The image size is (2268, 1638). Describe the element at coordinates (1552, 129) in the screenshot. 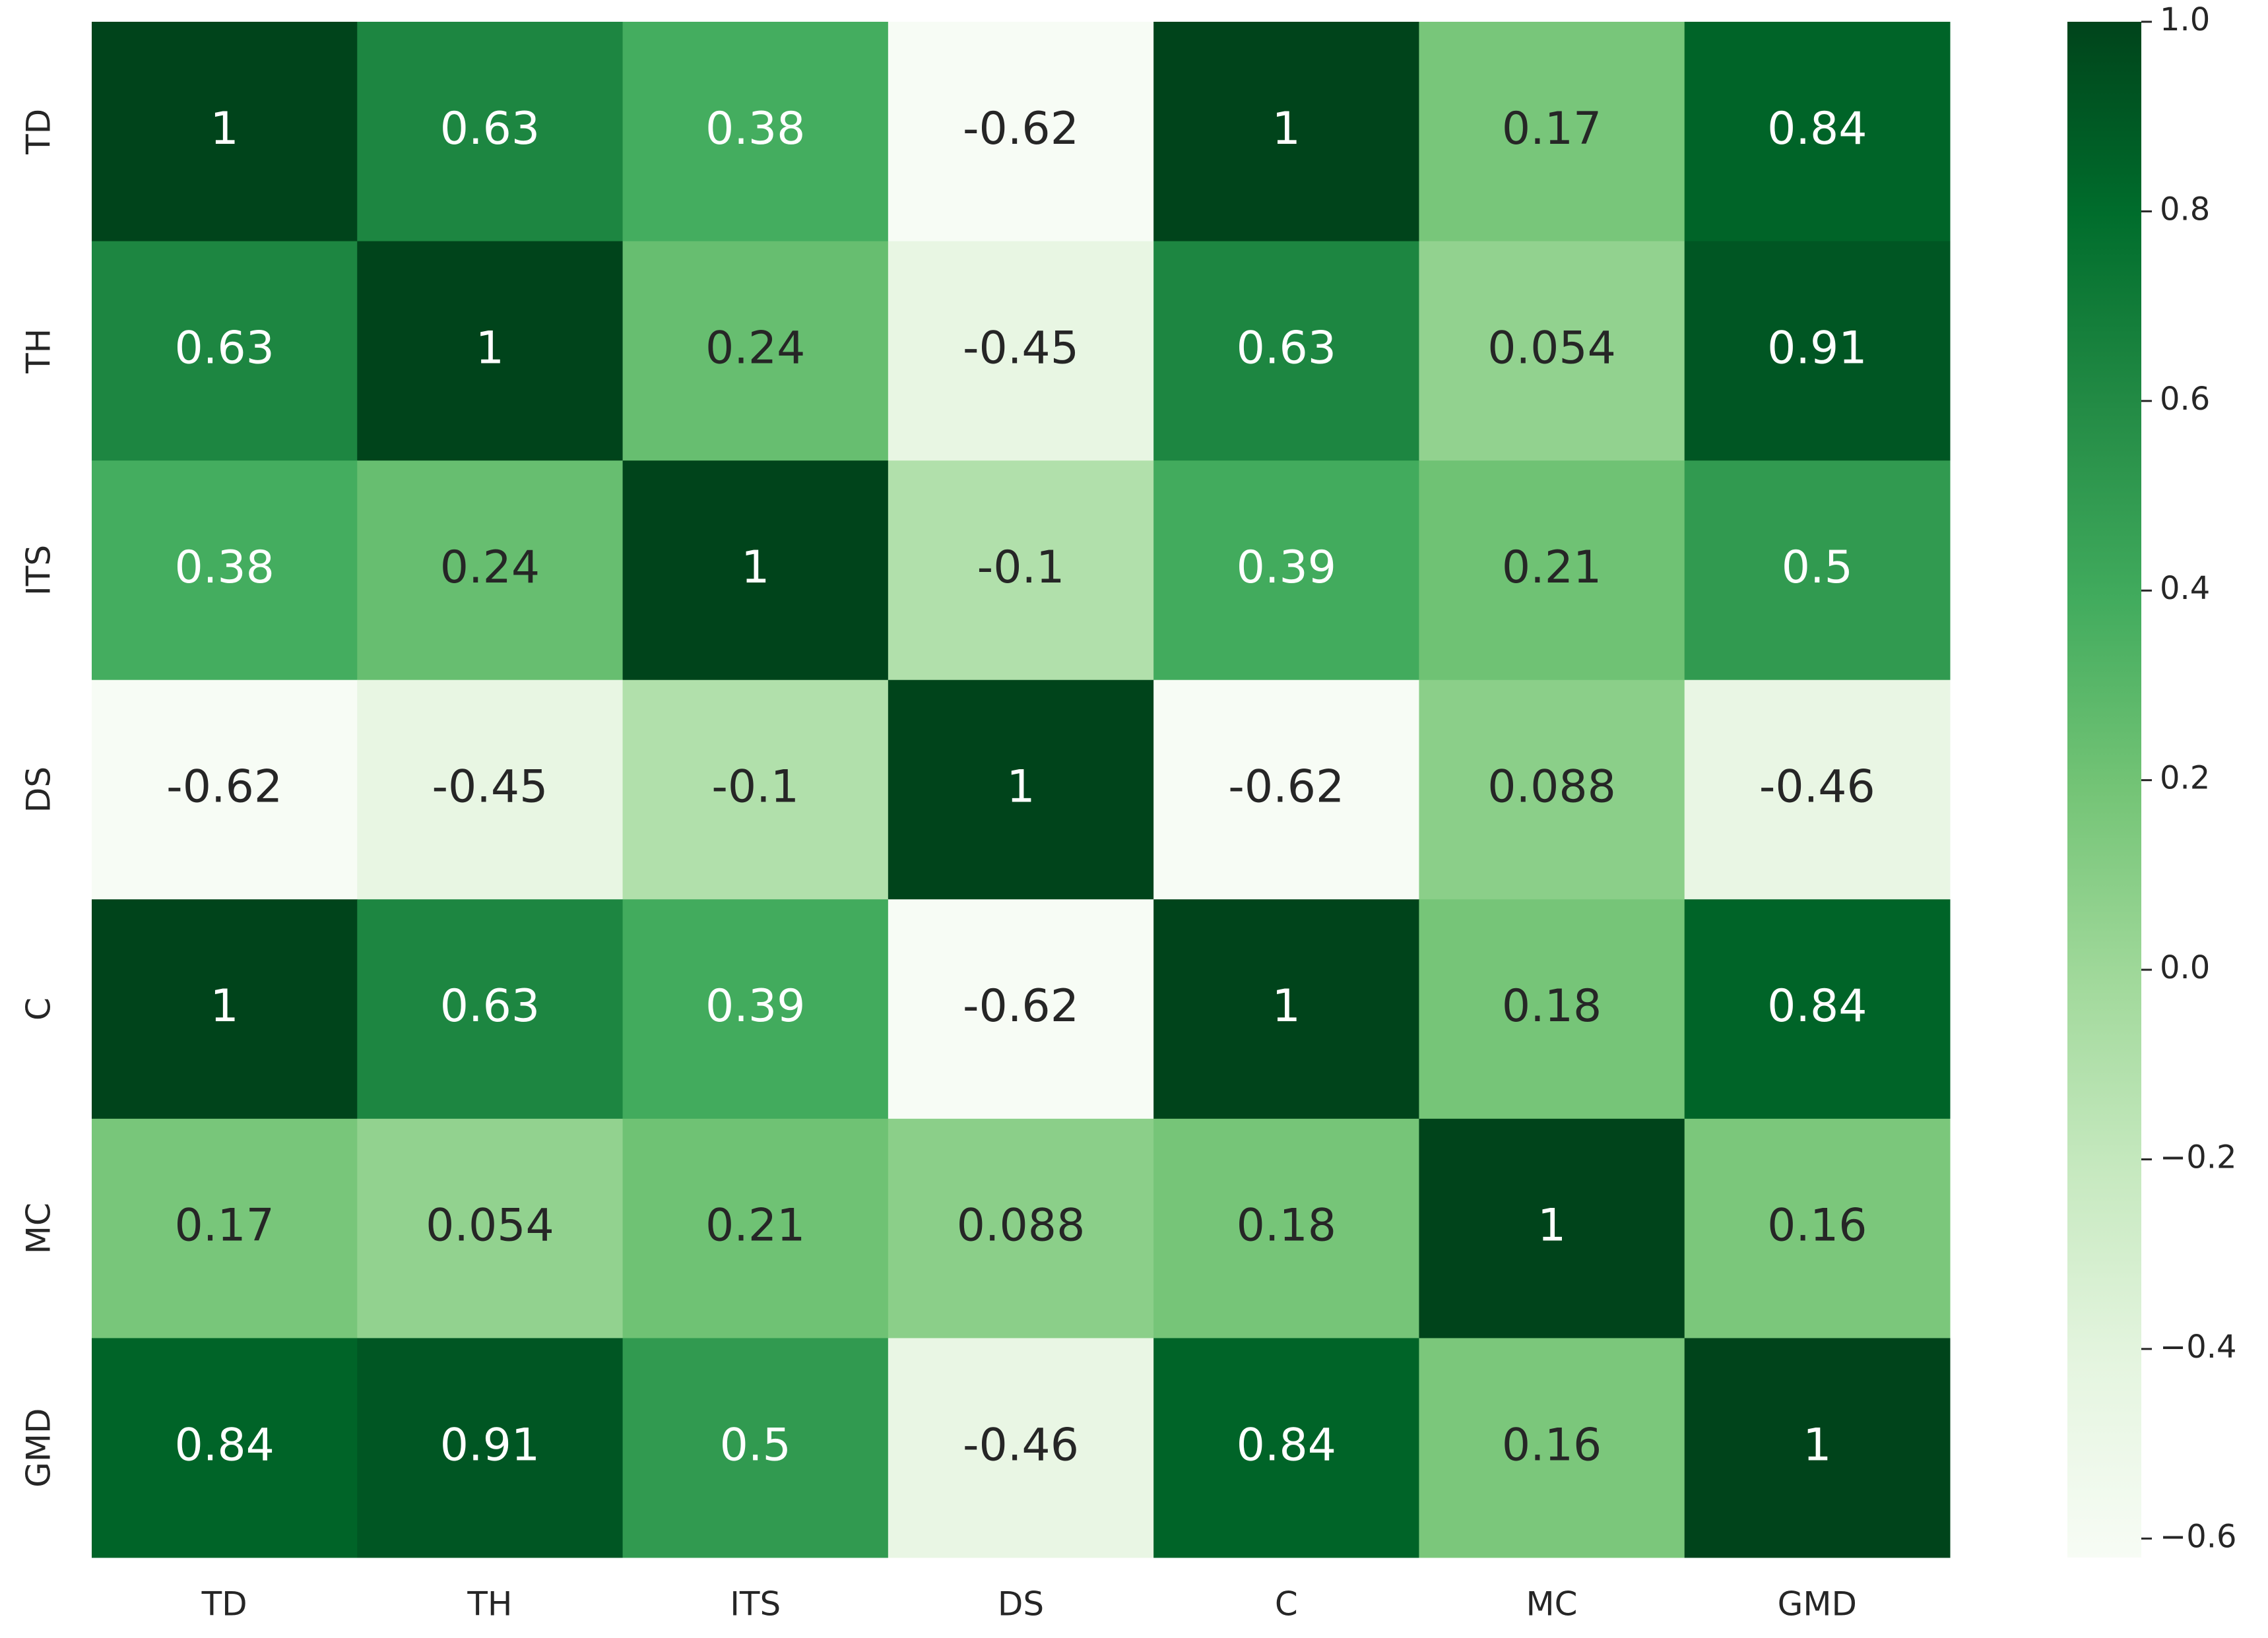

I see `cell-label: 0.17` at that location.